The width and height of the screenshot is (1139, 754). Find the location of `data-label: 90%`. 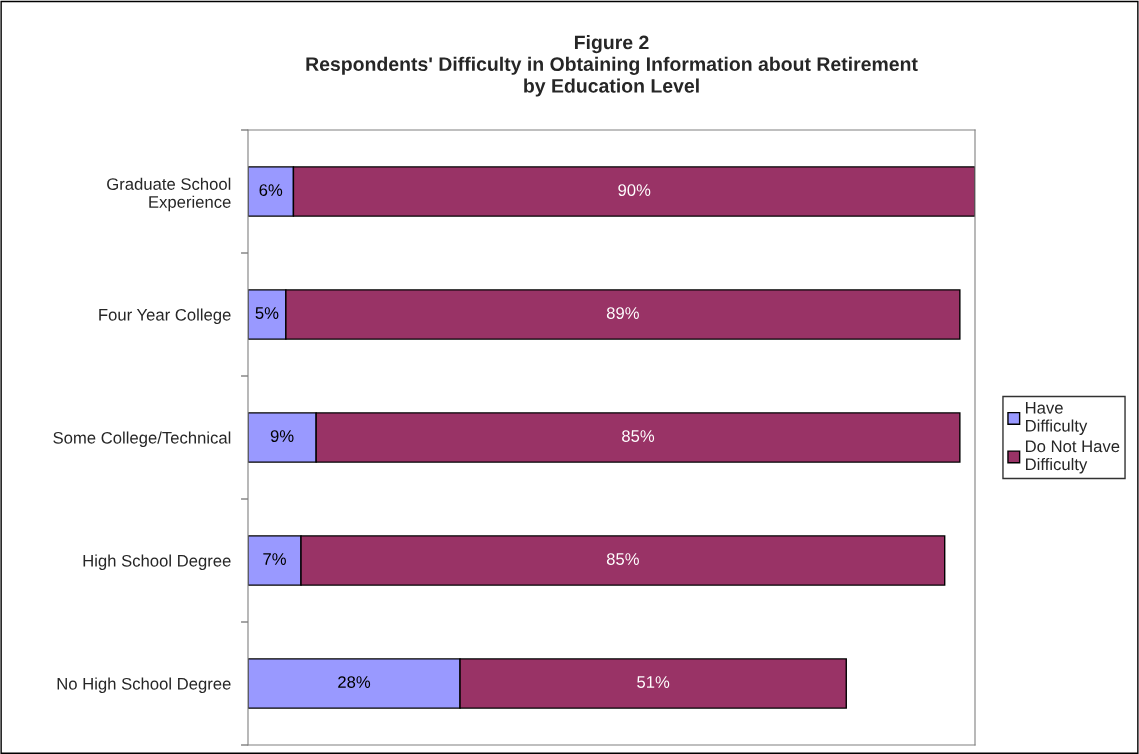

data-label: 90% is located at coordinates (634, 190).